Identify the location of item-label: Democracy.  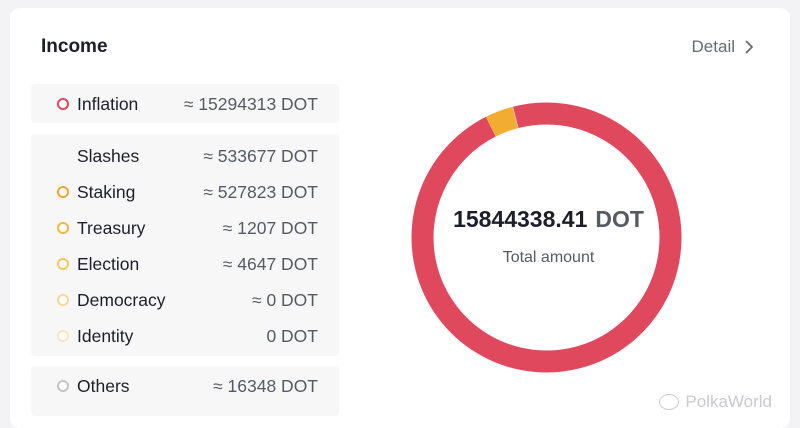
(121, 299).